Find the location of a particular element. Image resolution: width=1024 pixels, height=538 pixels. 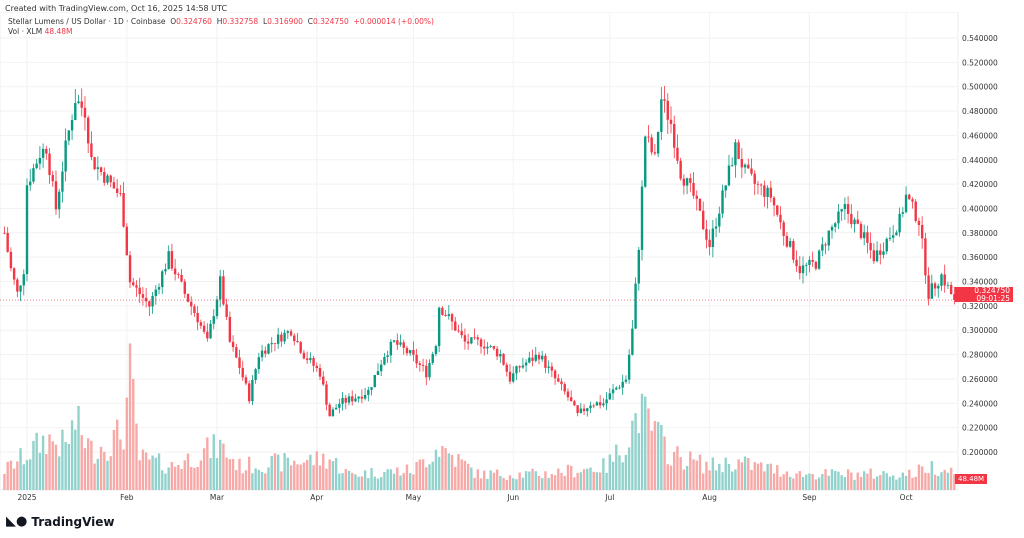

volume-label: Vol · XLM is located at coordinates (25, 31).